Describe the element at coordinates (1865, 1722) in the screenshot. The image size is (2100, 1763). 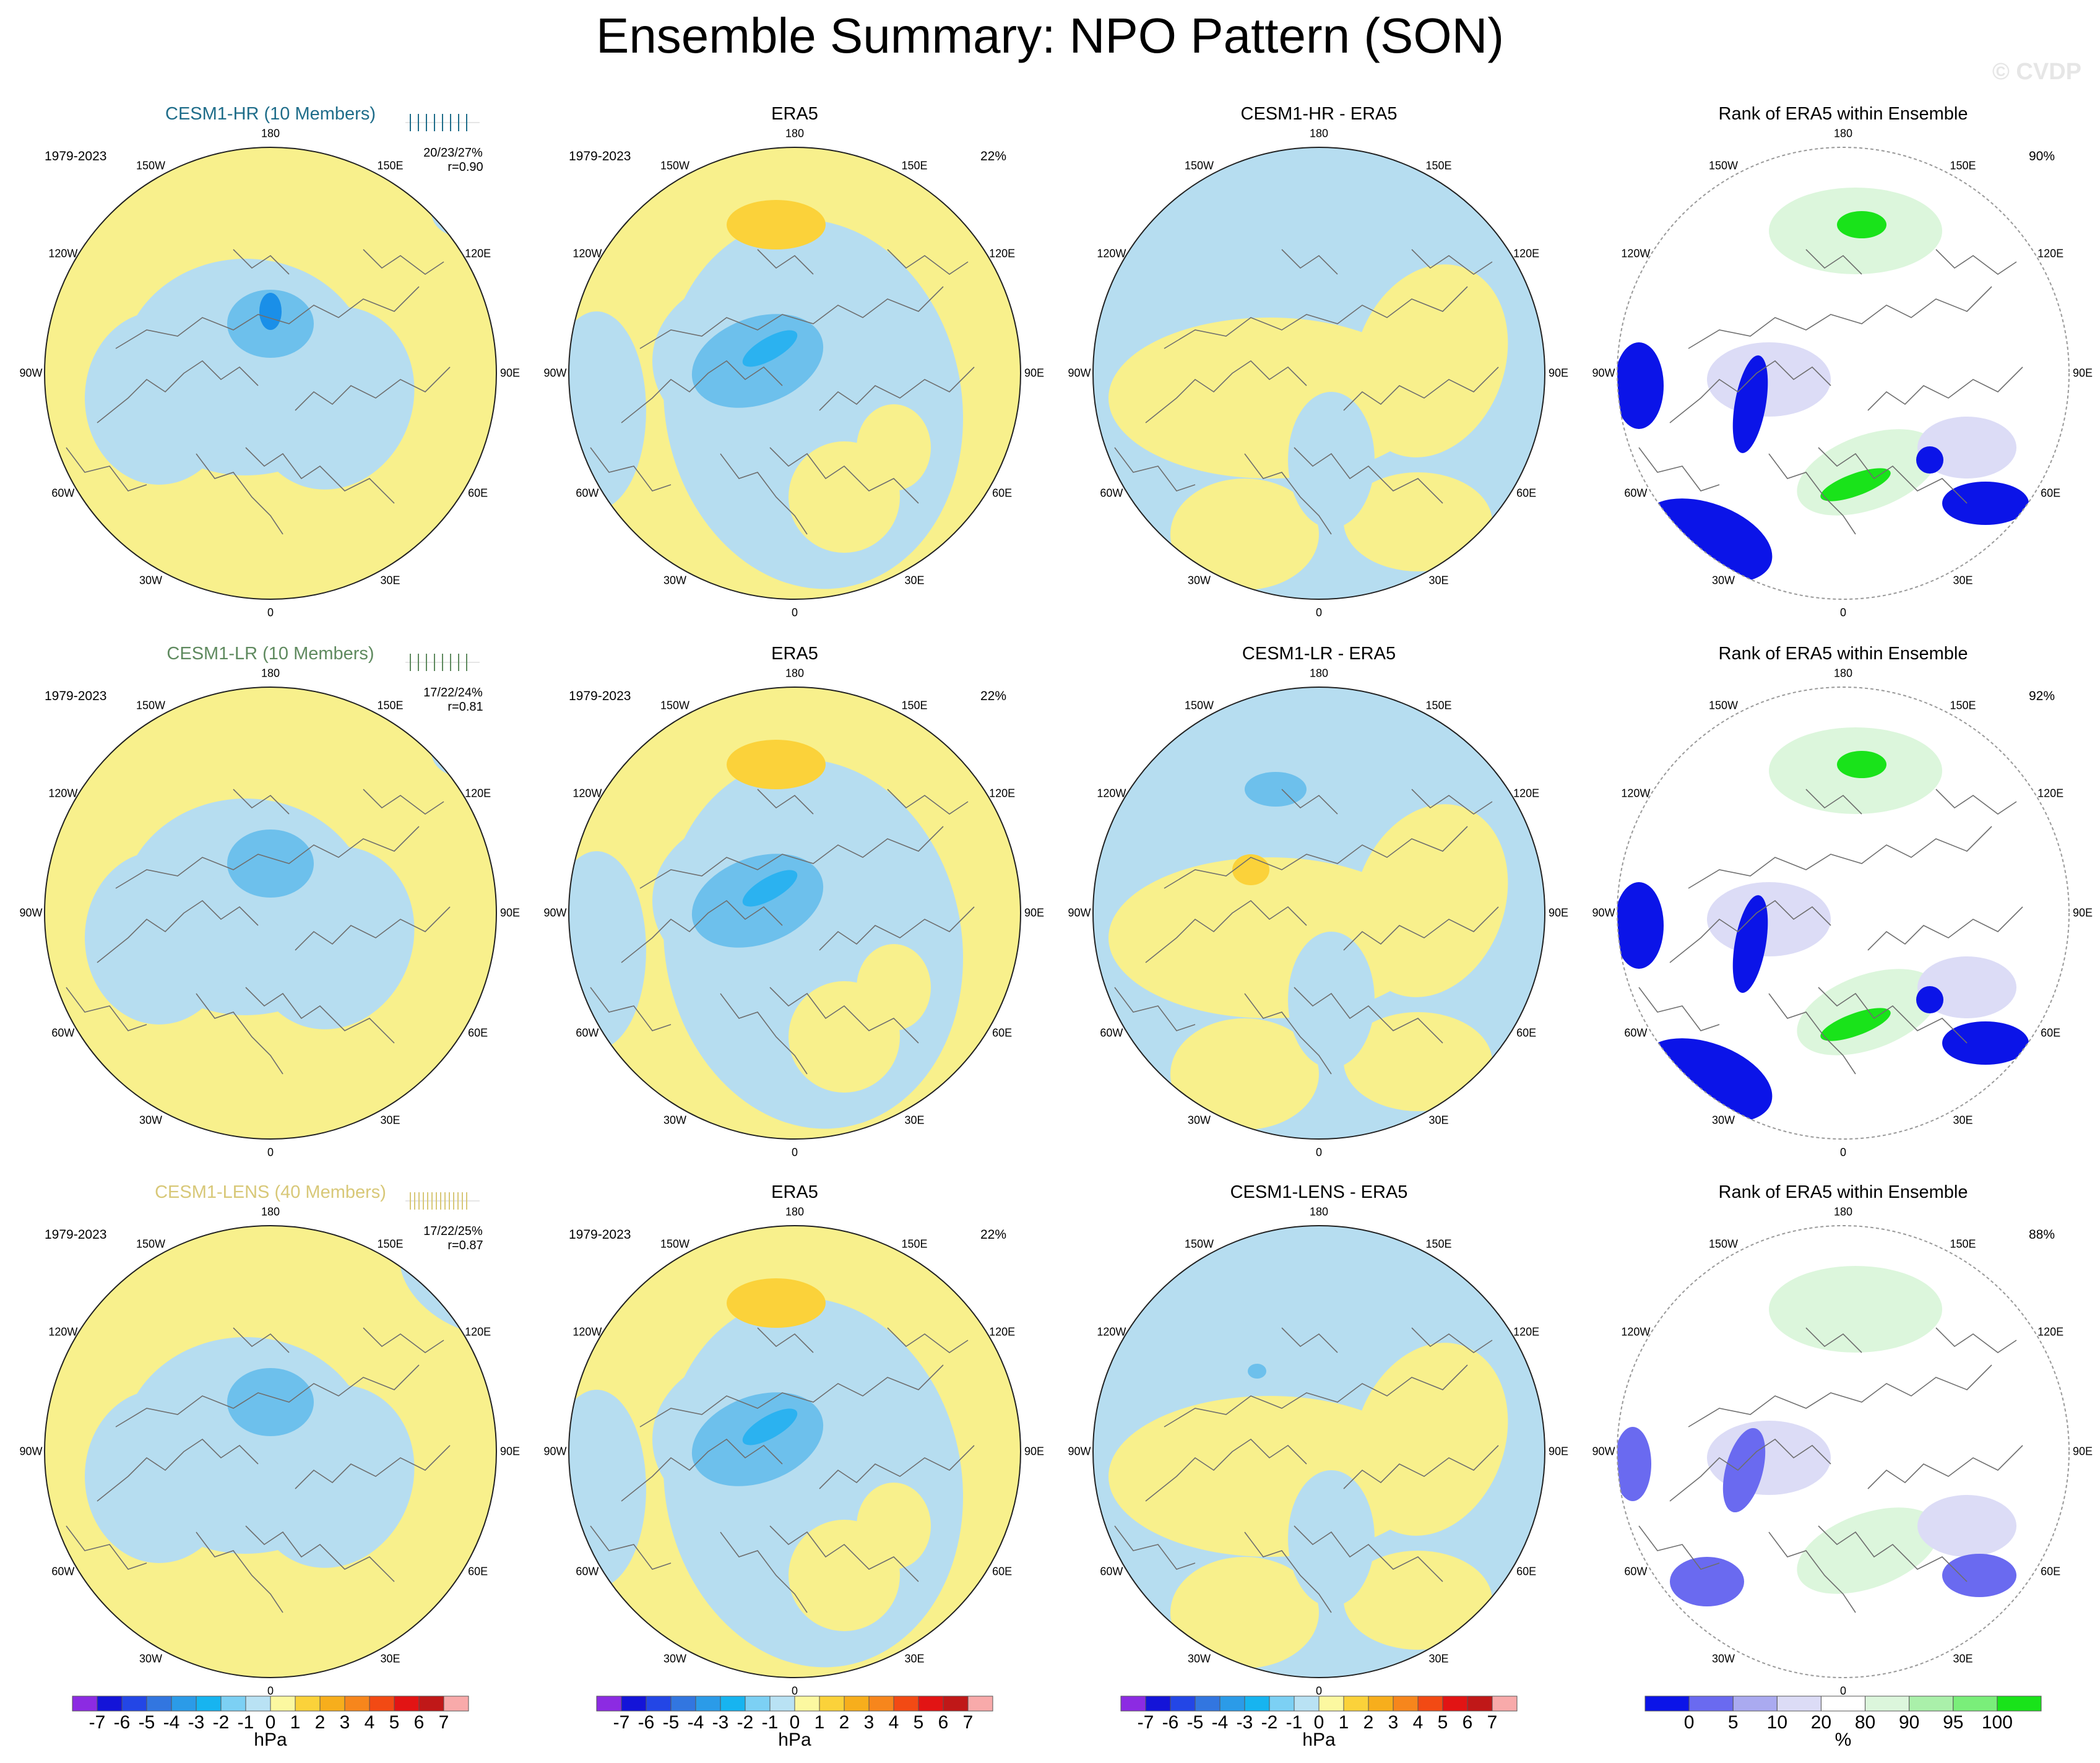
I see `colorbar_rank-tick-label: 80` at that location.